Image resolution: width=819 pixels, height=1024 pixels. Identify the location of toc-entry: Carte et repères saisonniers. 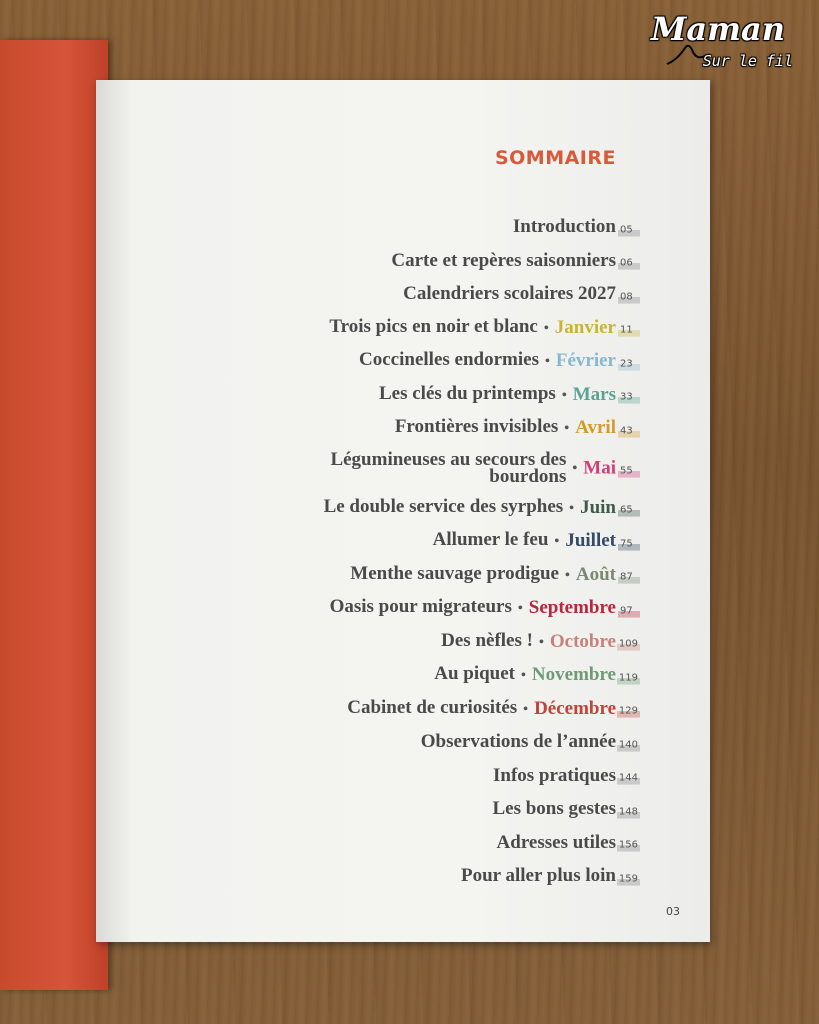
(503, 260).